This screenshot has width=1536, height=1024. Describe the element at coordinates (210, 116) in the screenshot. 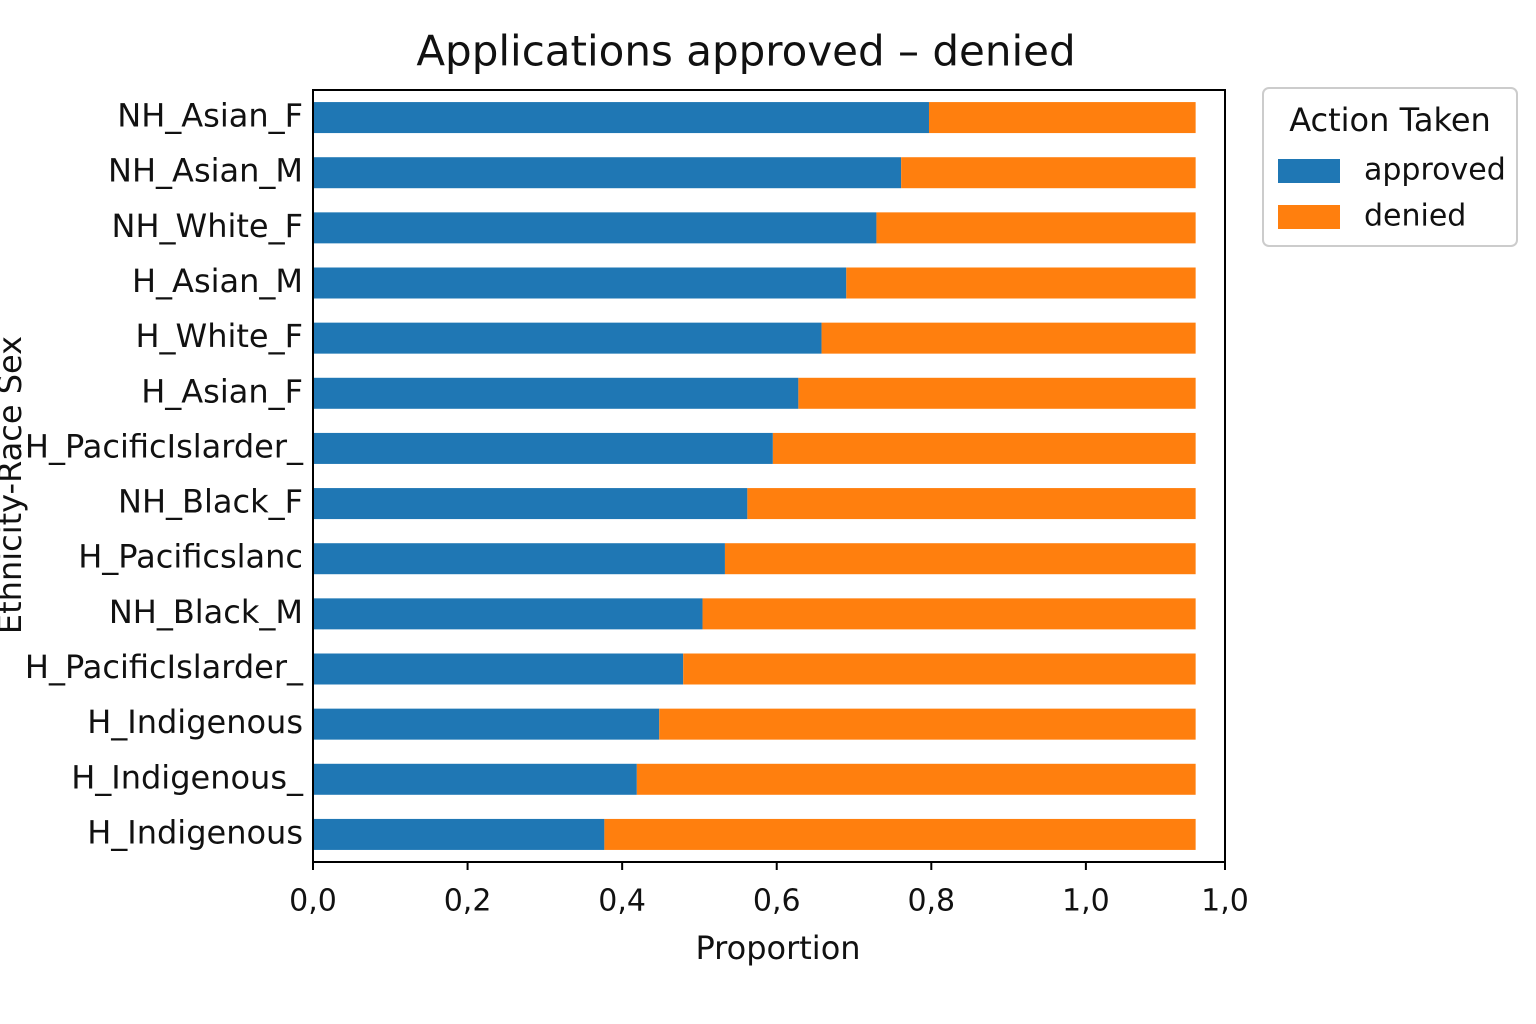

I see `y-tick-label: NH_Asian_F` at that location.